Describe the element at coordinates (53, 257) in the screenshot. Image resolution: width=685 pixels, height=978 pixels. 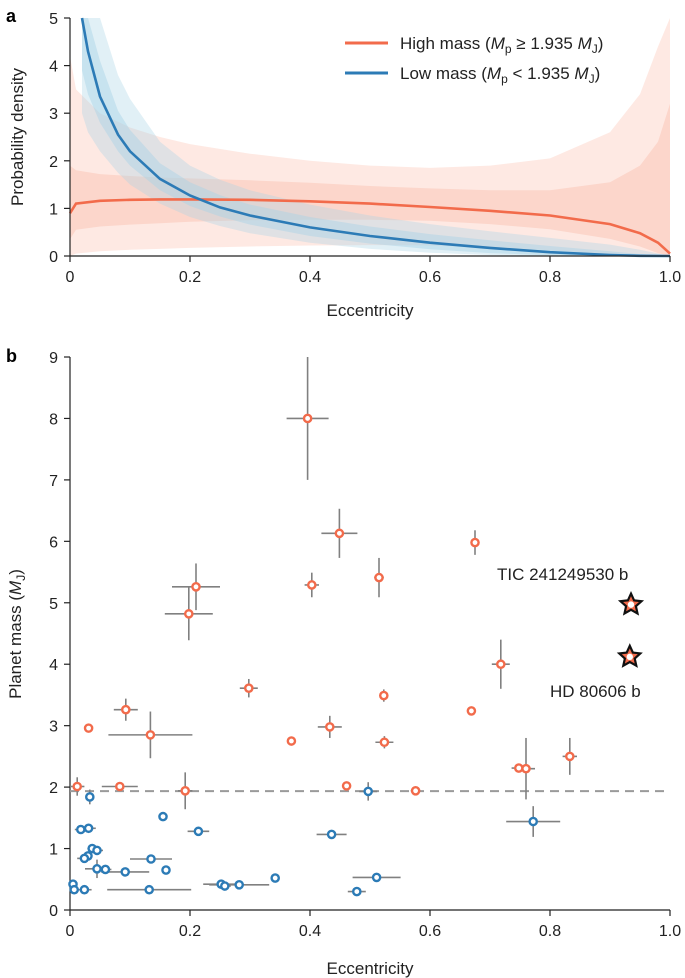
I see `panel-a-ytick-label: 0` at that location.